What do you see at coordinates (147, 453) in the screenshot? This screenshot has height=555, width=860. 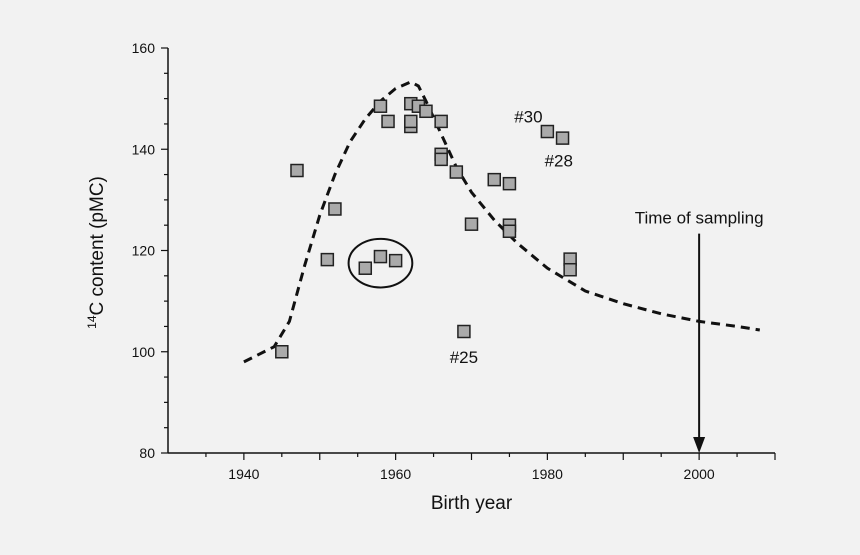 I see `y-tick-label: 80` at bounding box center [147, 453].